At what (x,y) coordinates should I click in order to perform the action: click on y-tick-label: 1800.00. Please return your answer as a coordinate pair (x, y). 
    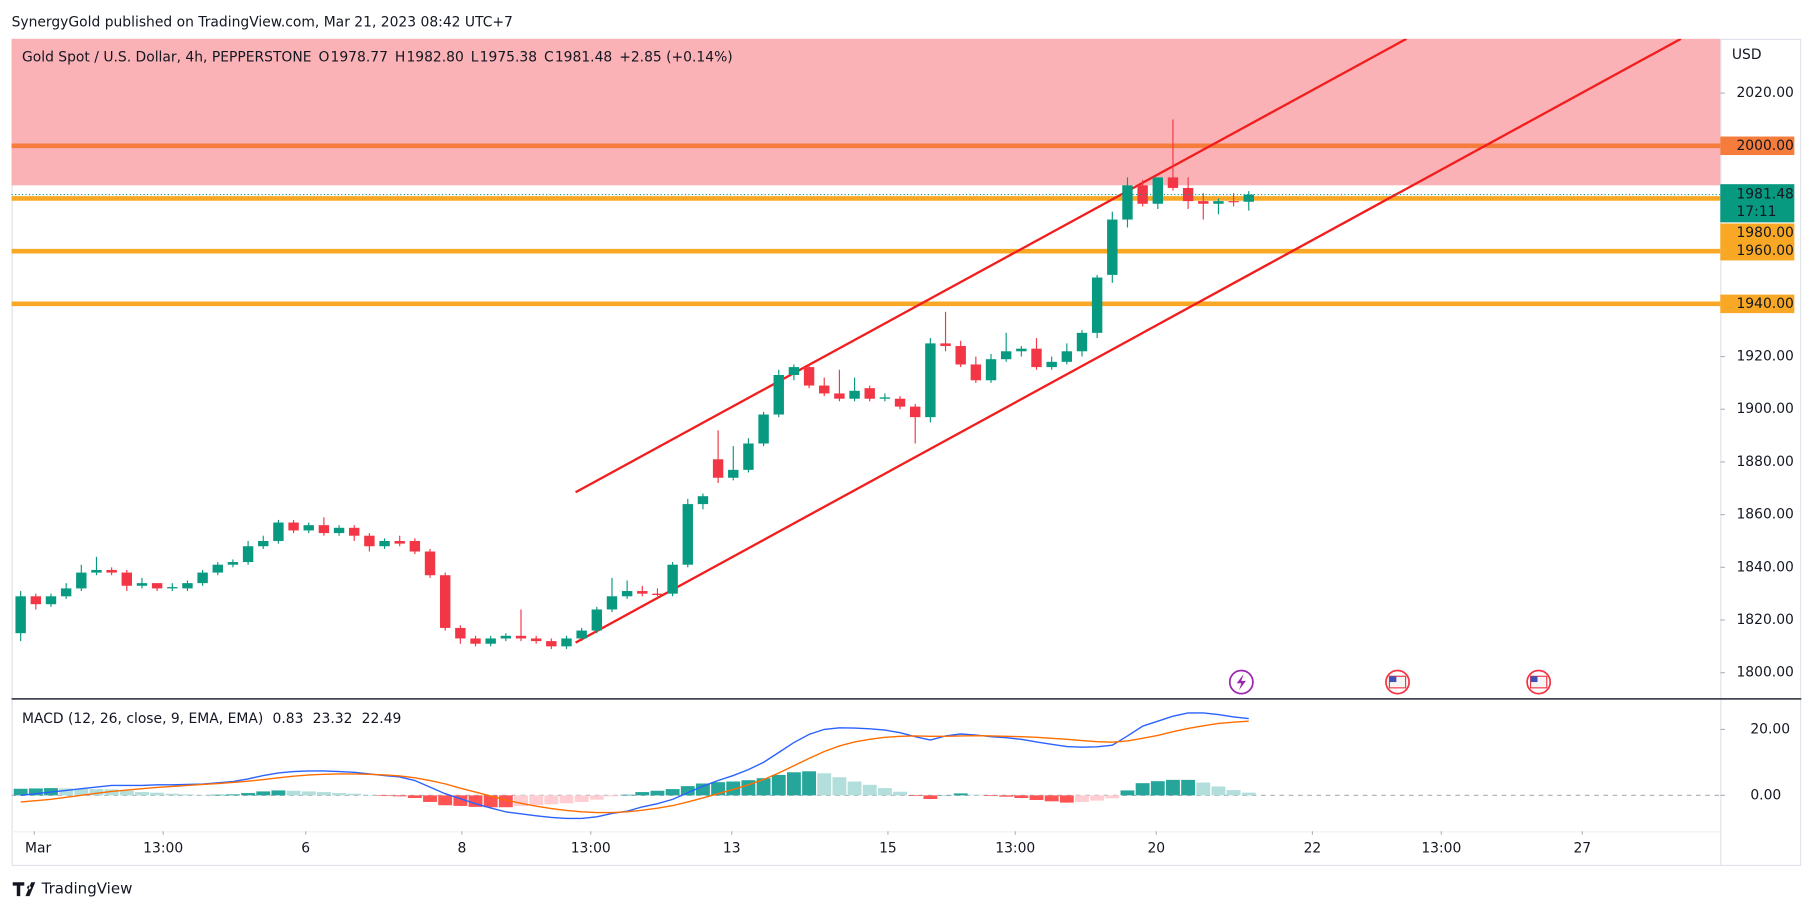
    Looking at the image, I should click on (1764, 673).